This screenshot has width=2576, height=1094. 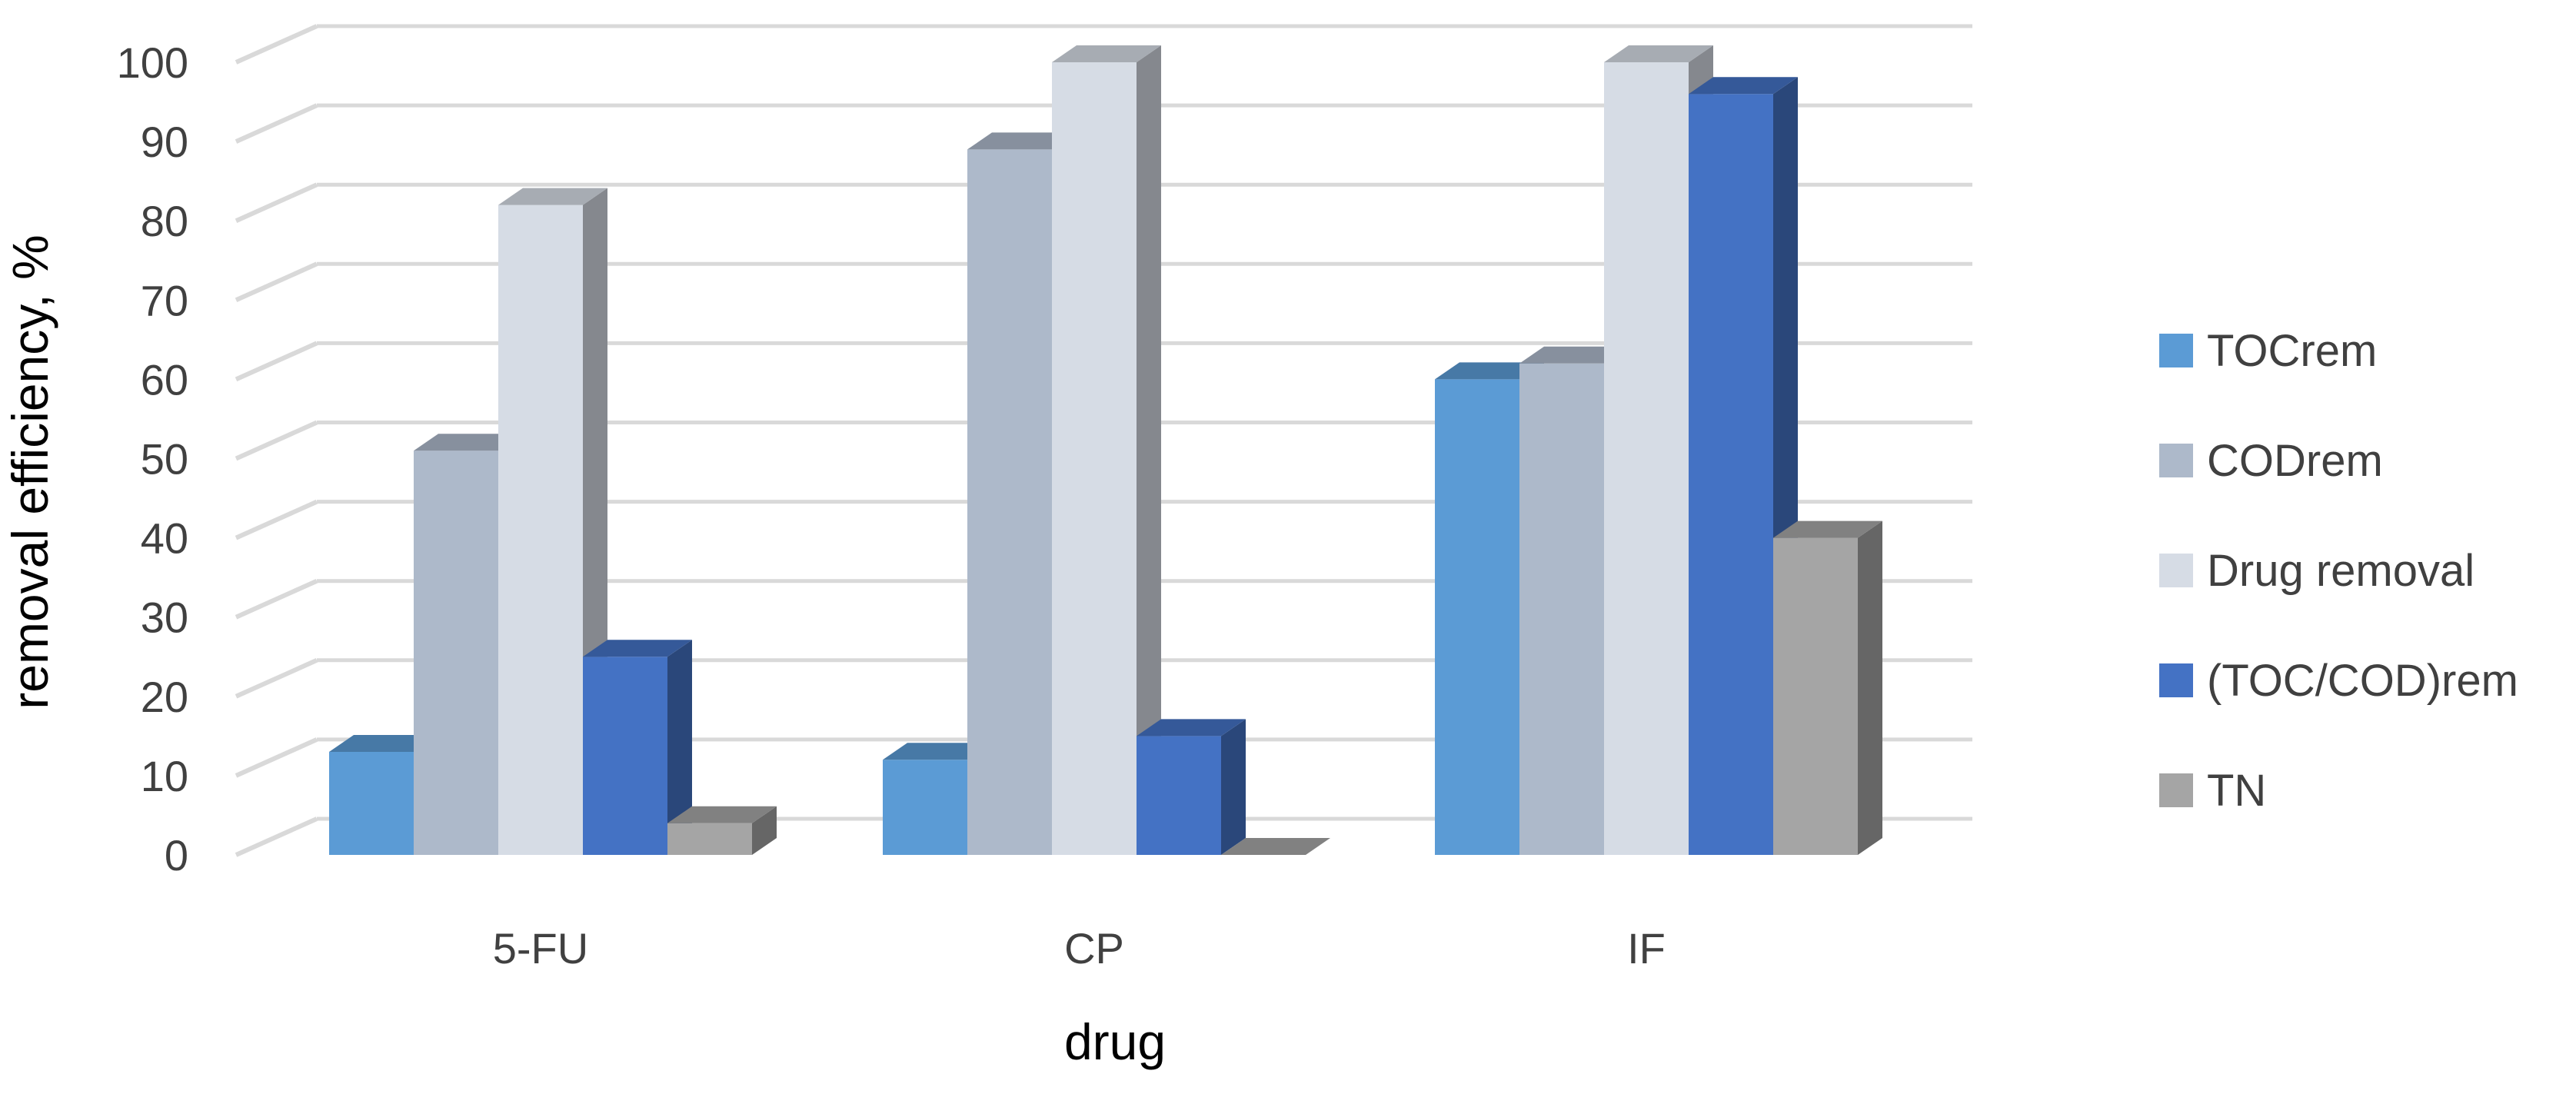 What do you see at coordinates (2295, 461) in the screenshot?
I see `legend-label: CODrem` at bounding box center [2295, 461].